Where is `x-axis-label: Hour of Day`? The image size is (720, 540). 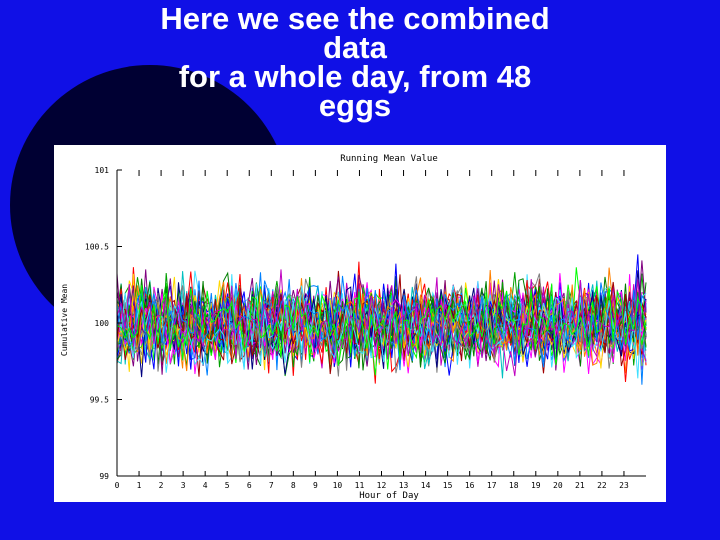 x-axis-label: Hour of Day is located at coordinates (389, 496).